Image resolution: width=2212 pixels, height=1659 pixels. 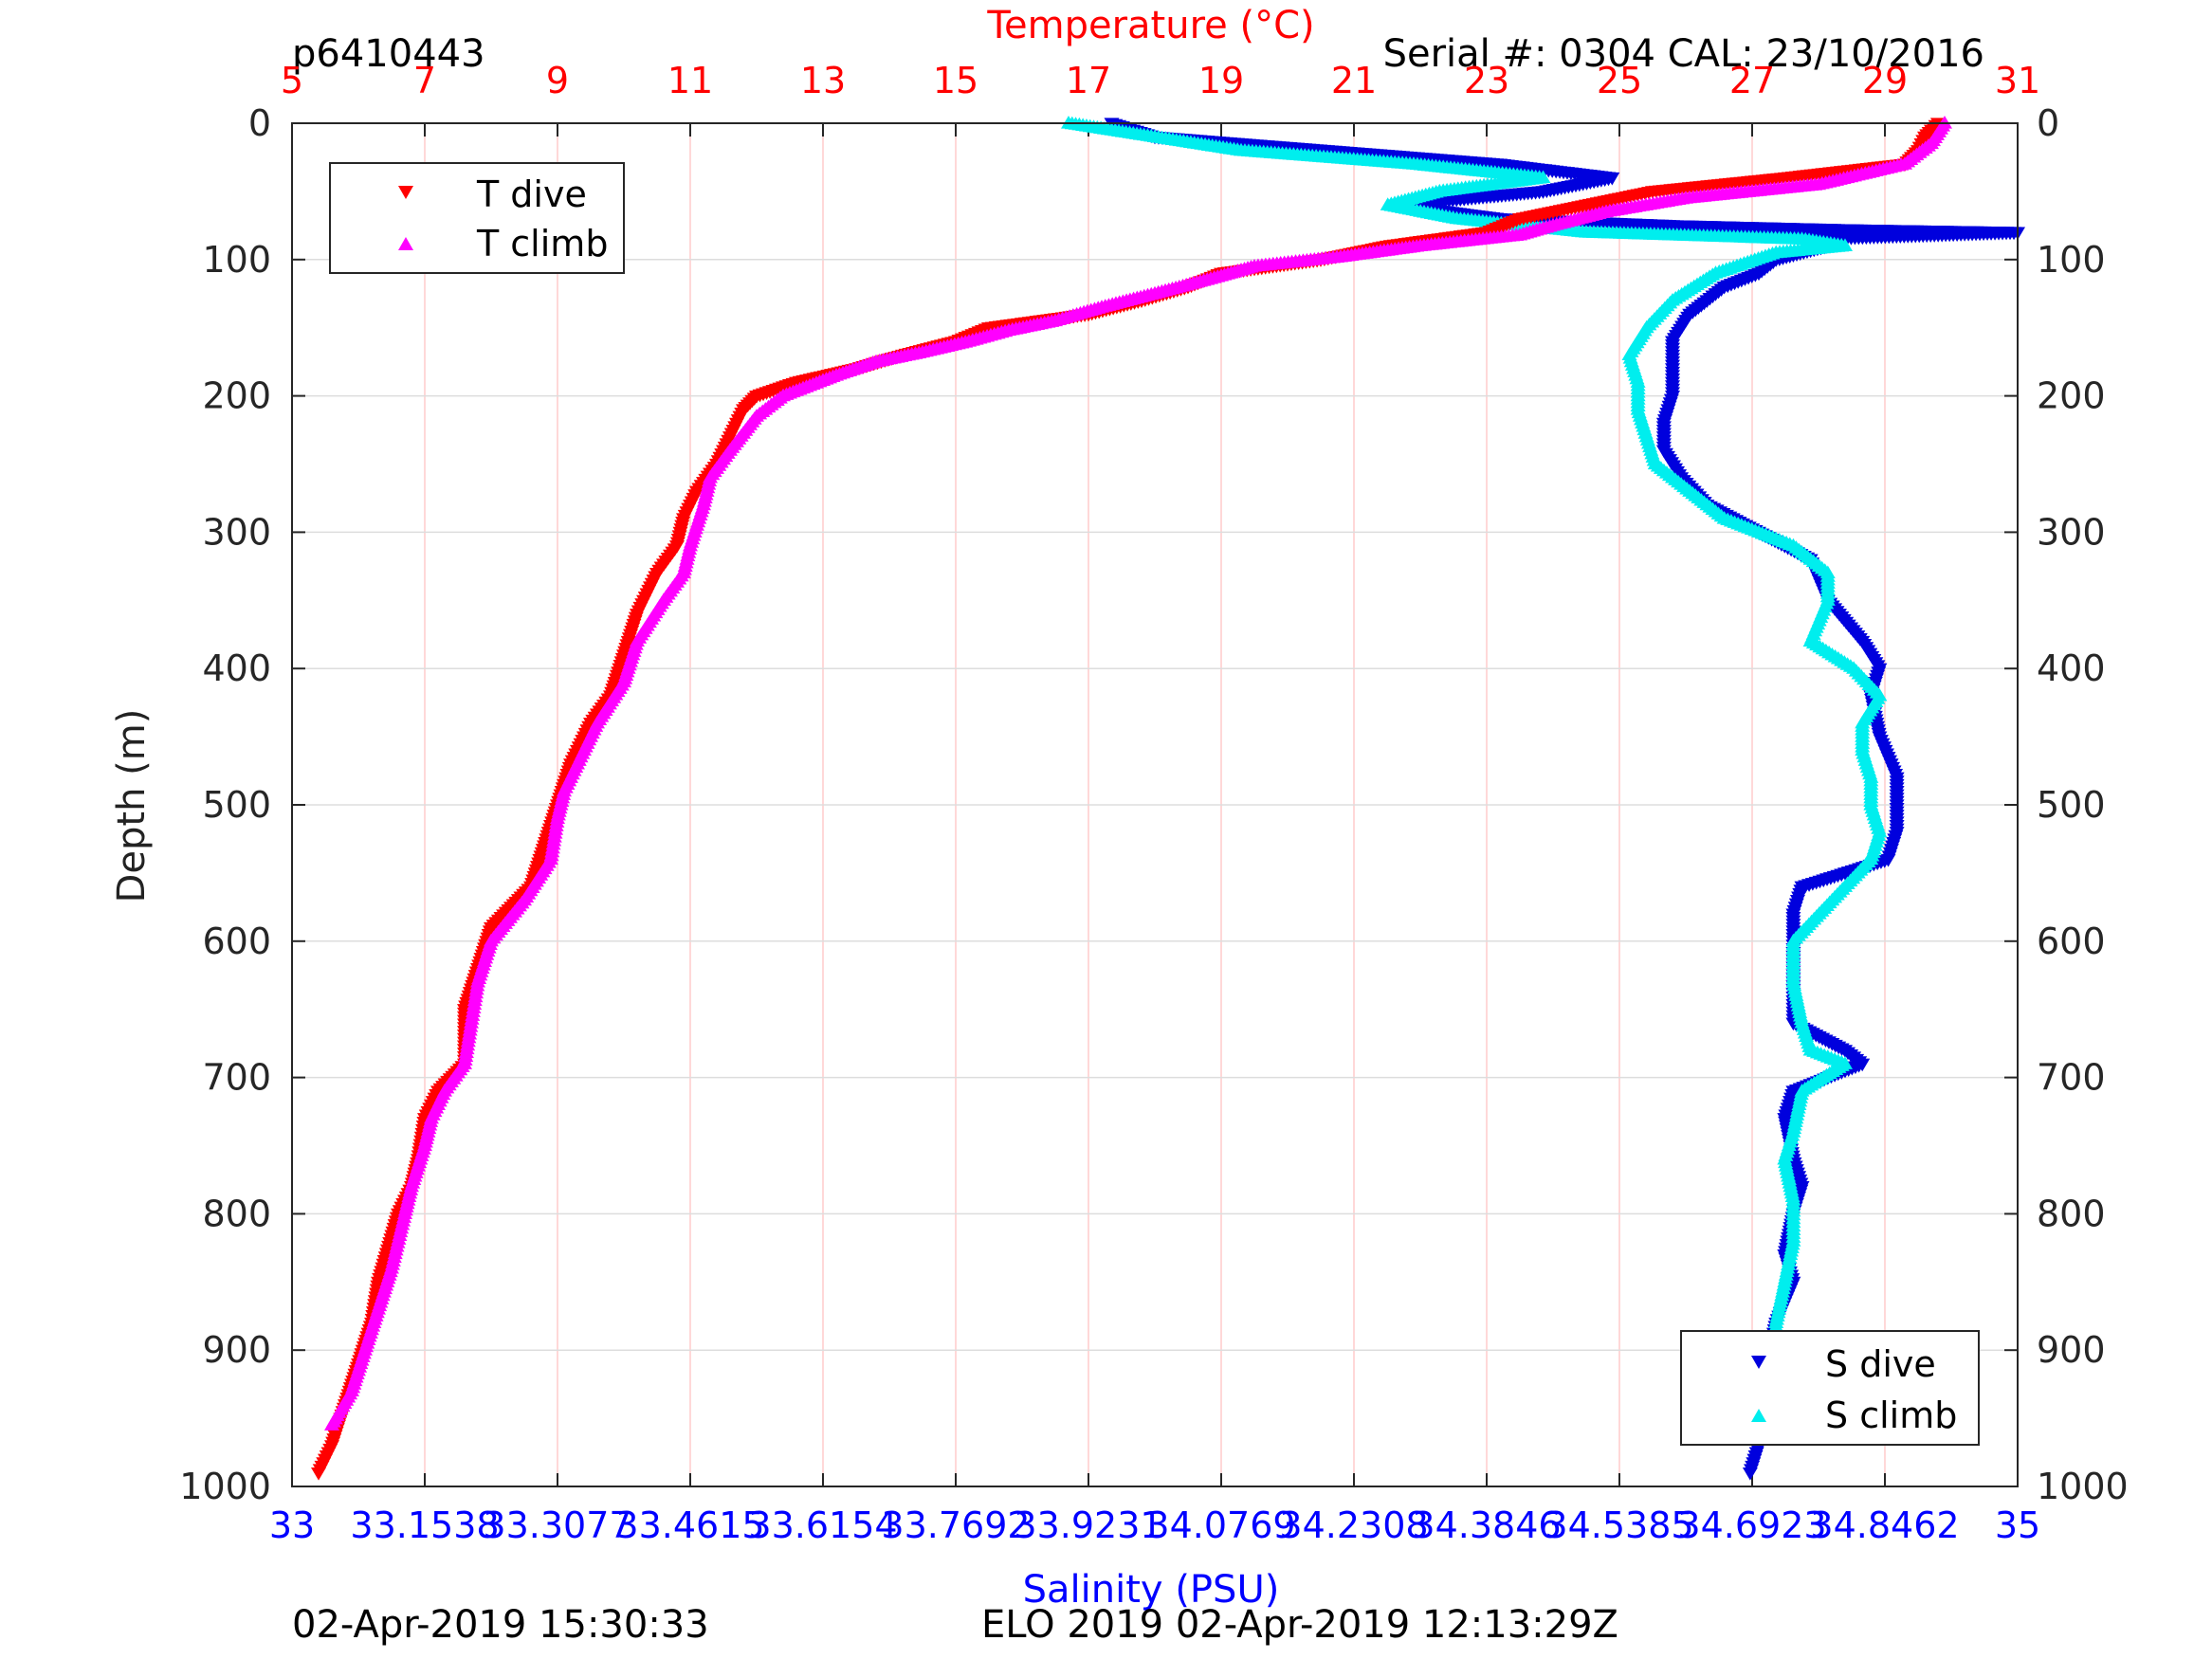 What do you see at coordinates (388, 54) in the screenshot?
I see `profile-id: p6410443` at bounding box center [388, 54].